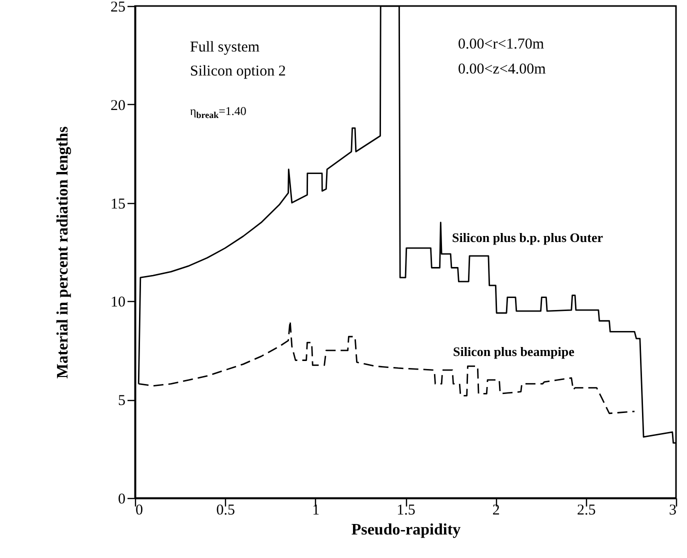 Image resolution: width=687 pixels, height=558 pixels. Describe the element at coordinates (672, 510) in the screenshot. I see `x-tick-label: 3` at that location.